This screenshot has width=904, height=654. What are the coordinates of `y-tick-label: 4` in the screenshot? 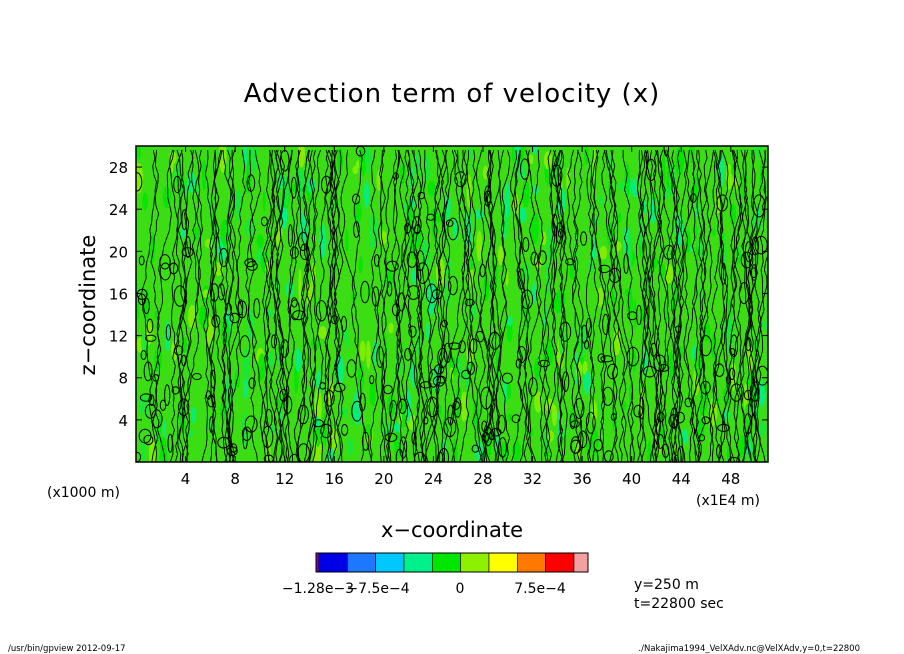 It's located at (123, 421).